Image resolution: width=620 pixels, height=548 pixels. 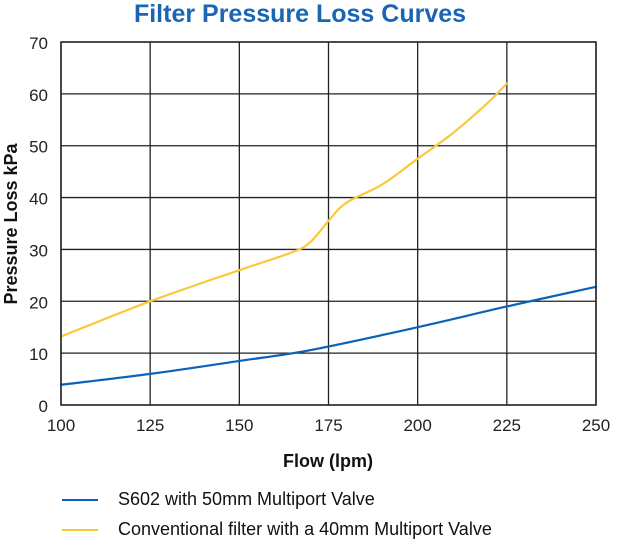 What do you see at coordinates (596, 425) in the screenshot?
I see `x-tick-label: 250` at bounding box center [596, 425].